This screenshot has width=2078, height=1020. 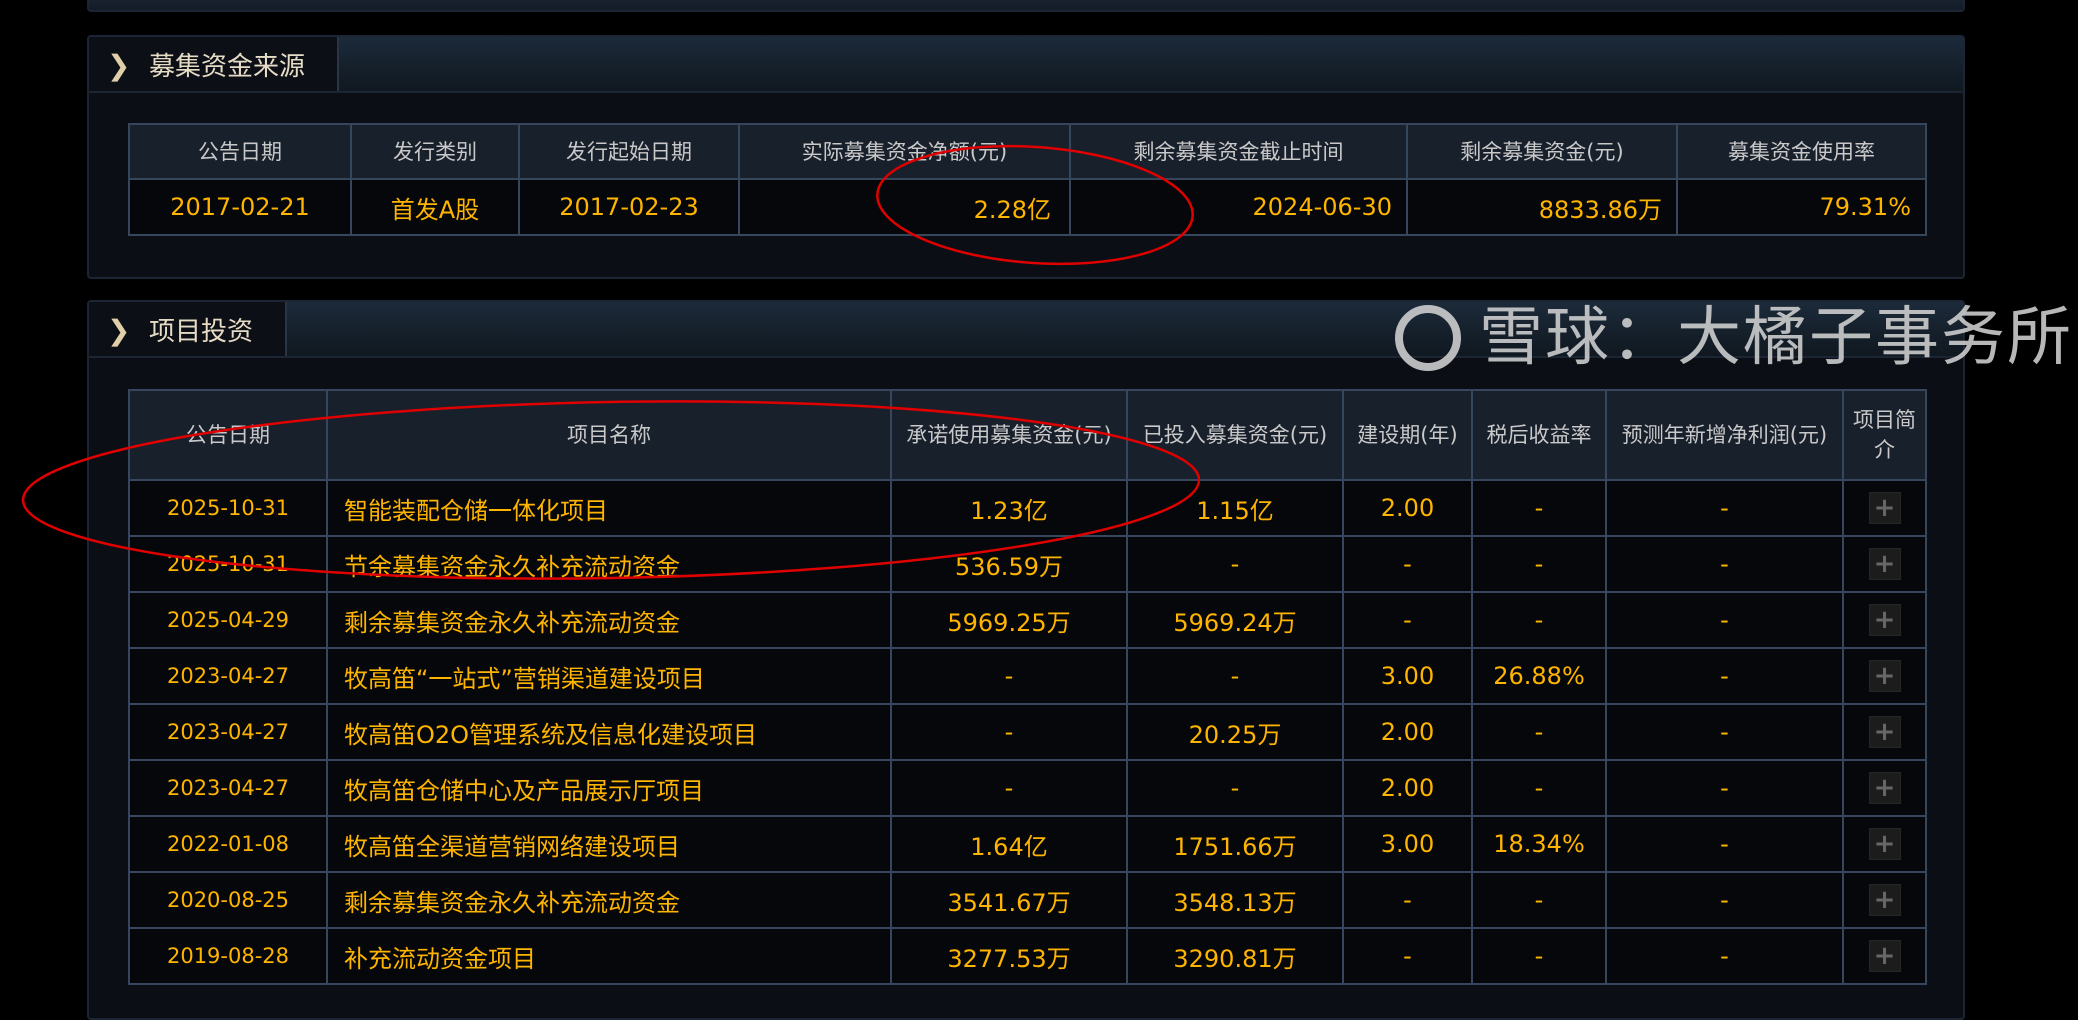 I want to click on cell: 5969.25万, so click(x=1009, y=620).